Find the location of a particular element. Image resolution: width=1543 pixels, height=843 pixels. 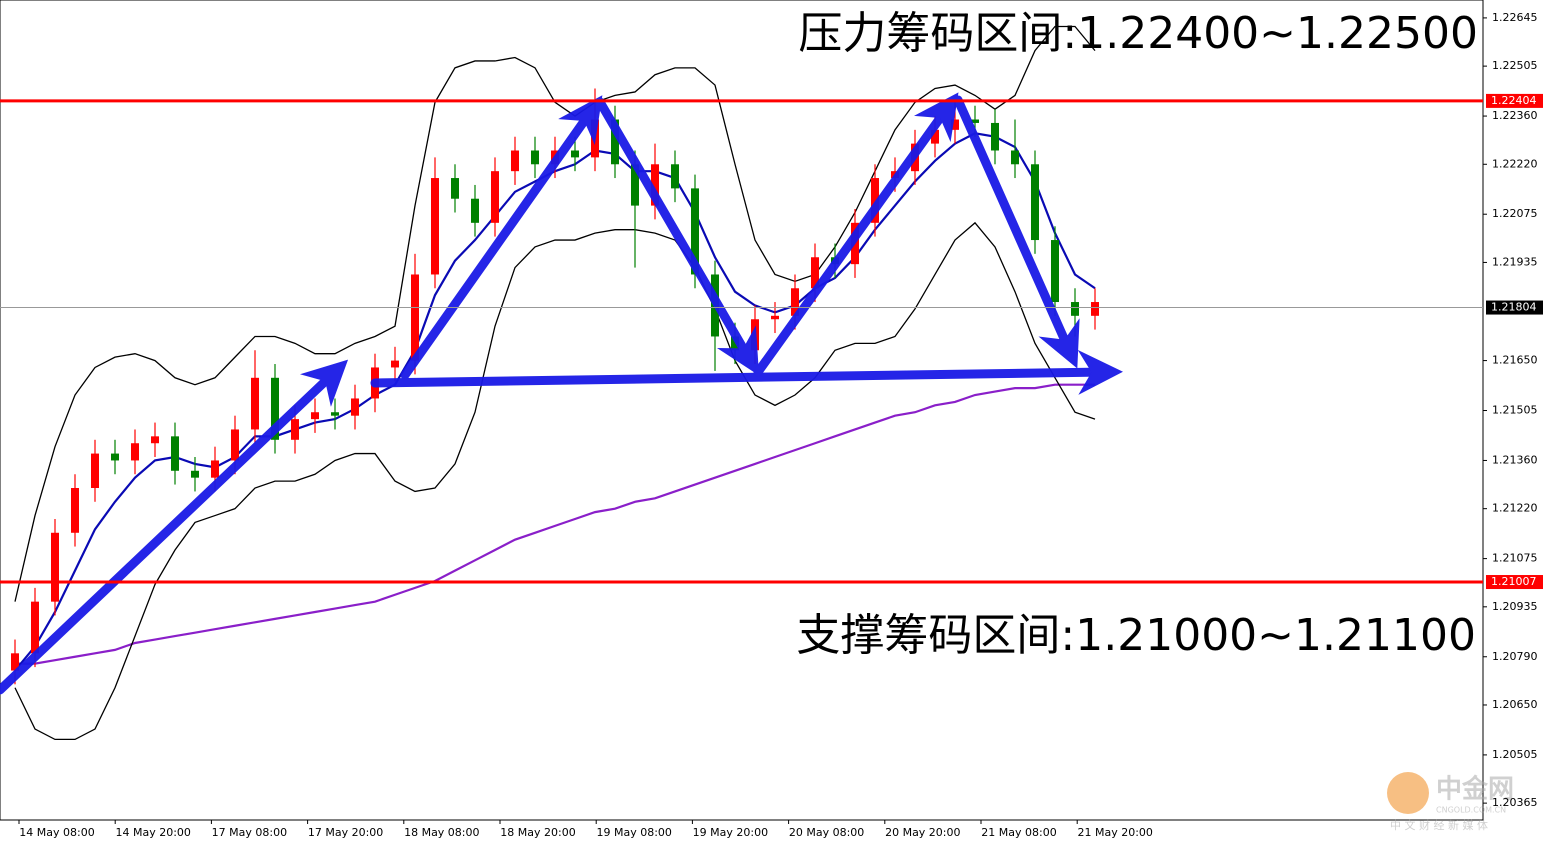

y-tick-label: 1.21935 is located at coordinates (1515, 261).